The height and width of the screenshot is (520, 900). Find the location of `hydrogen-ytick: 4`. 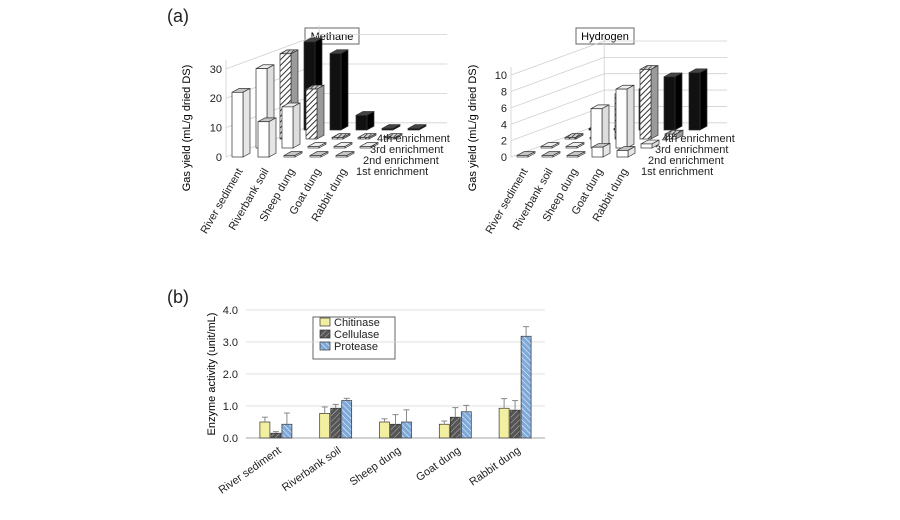

hydrogen-ytick: 4 is located at coordinates (504, 125).